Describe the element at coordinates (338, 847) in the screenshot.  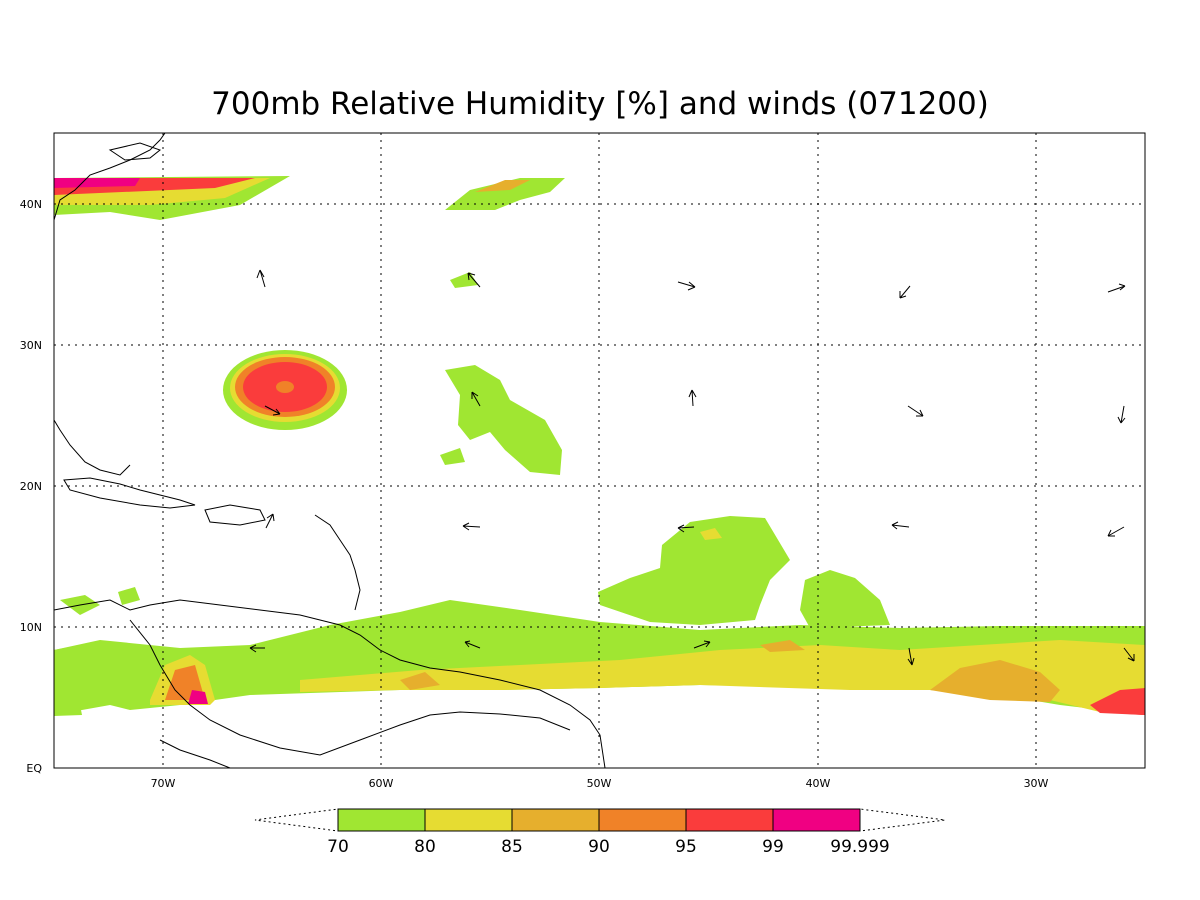
I see `colorbar-label: 70` at that location.